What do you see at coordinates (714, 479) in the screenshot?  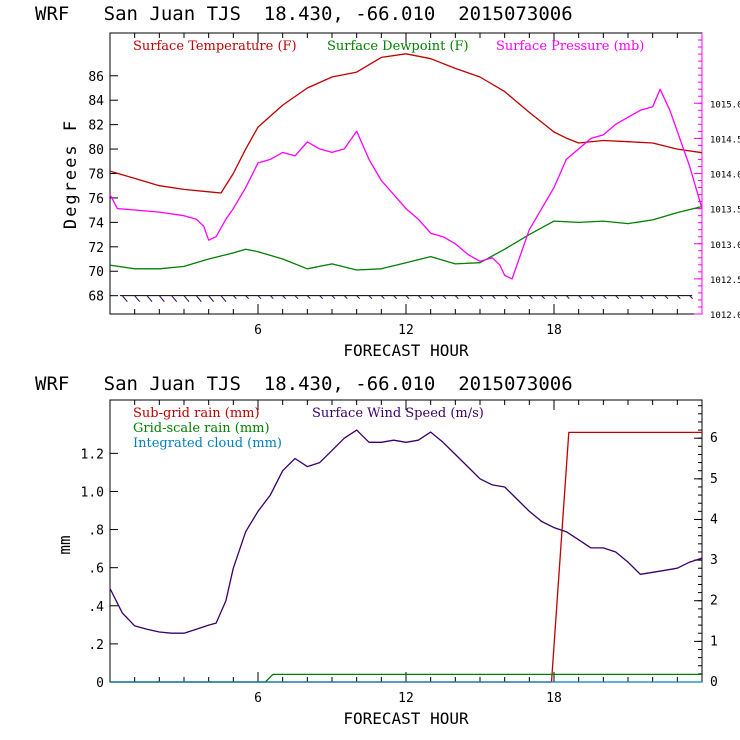 I see `y2-tick-label: 5` at bounding box center [714, 479].